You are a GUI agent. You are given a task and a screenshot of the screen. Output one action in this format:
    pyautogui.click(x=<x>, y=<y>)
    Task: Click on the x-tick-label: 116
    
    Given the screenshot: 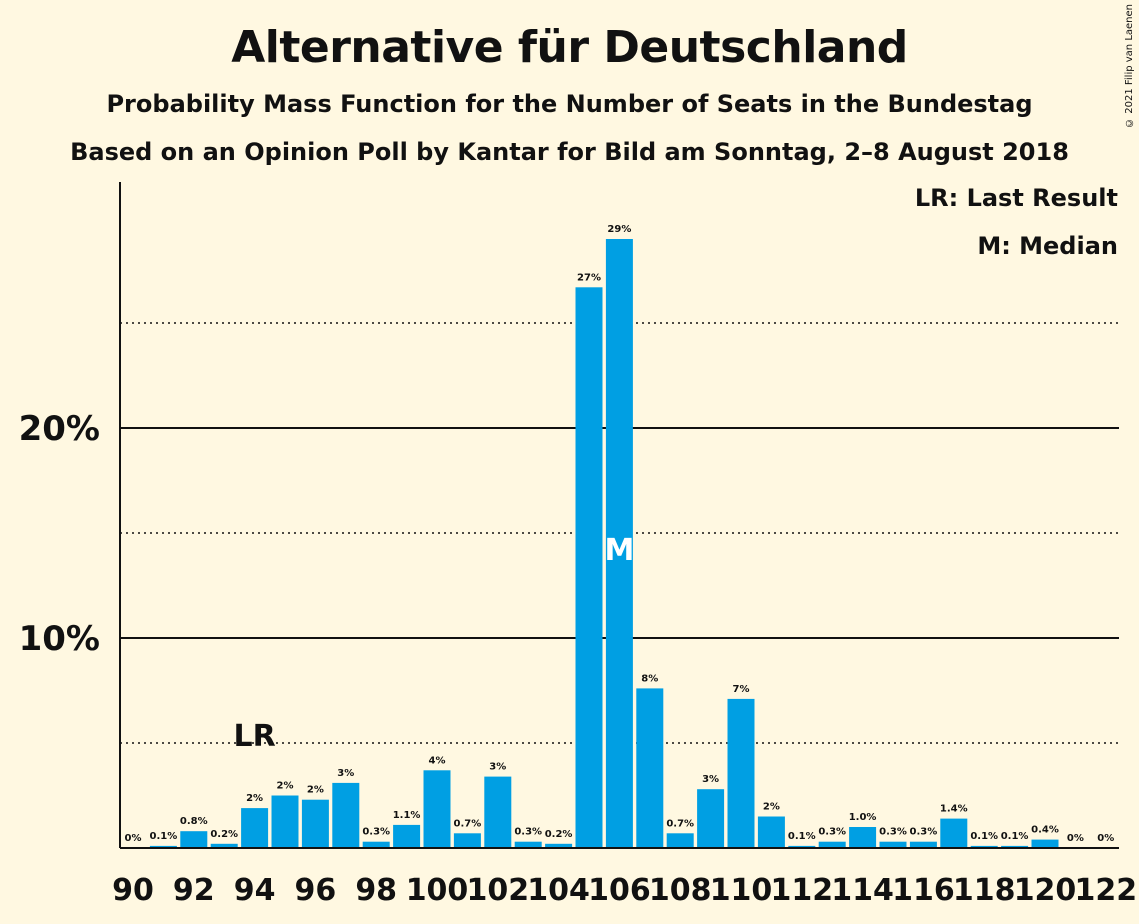 What is the action you would take?
    pyautogui.click(x=923, y=890)
    